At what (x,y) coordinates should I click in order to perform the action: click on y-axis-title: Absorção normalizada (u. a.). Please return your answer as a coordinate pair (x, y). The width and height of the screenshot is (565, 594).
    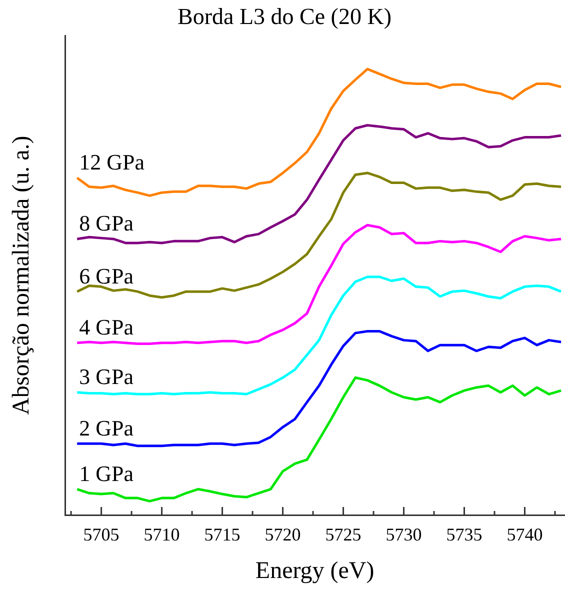
    Looking at the image, I should click on (21, 275).